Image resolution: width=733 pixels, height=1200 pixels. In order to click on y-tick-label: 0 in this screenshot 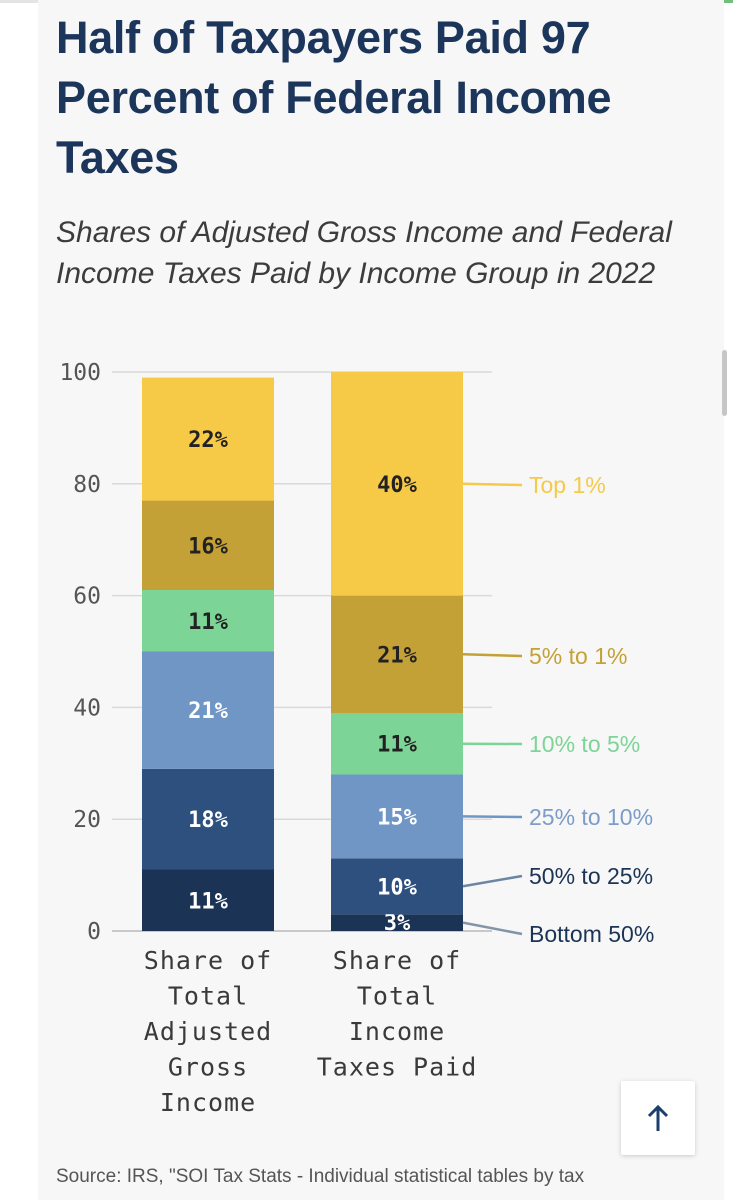, I will do `click(94, 932)`.